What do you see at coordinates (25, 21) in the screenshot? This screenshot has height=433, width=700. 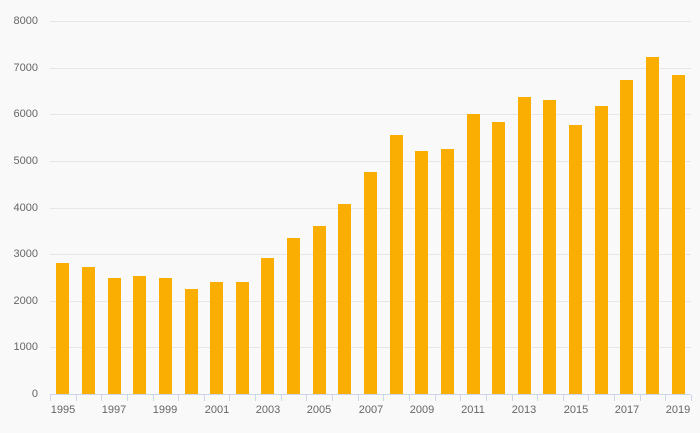 I see `y-axis-label-8000: 8000` at bounding box center [25, 21].